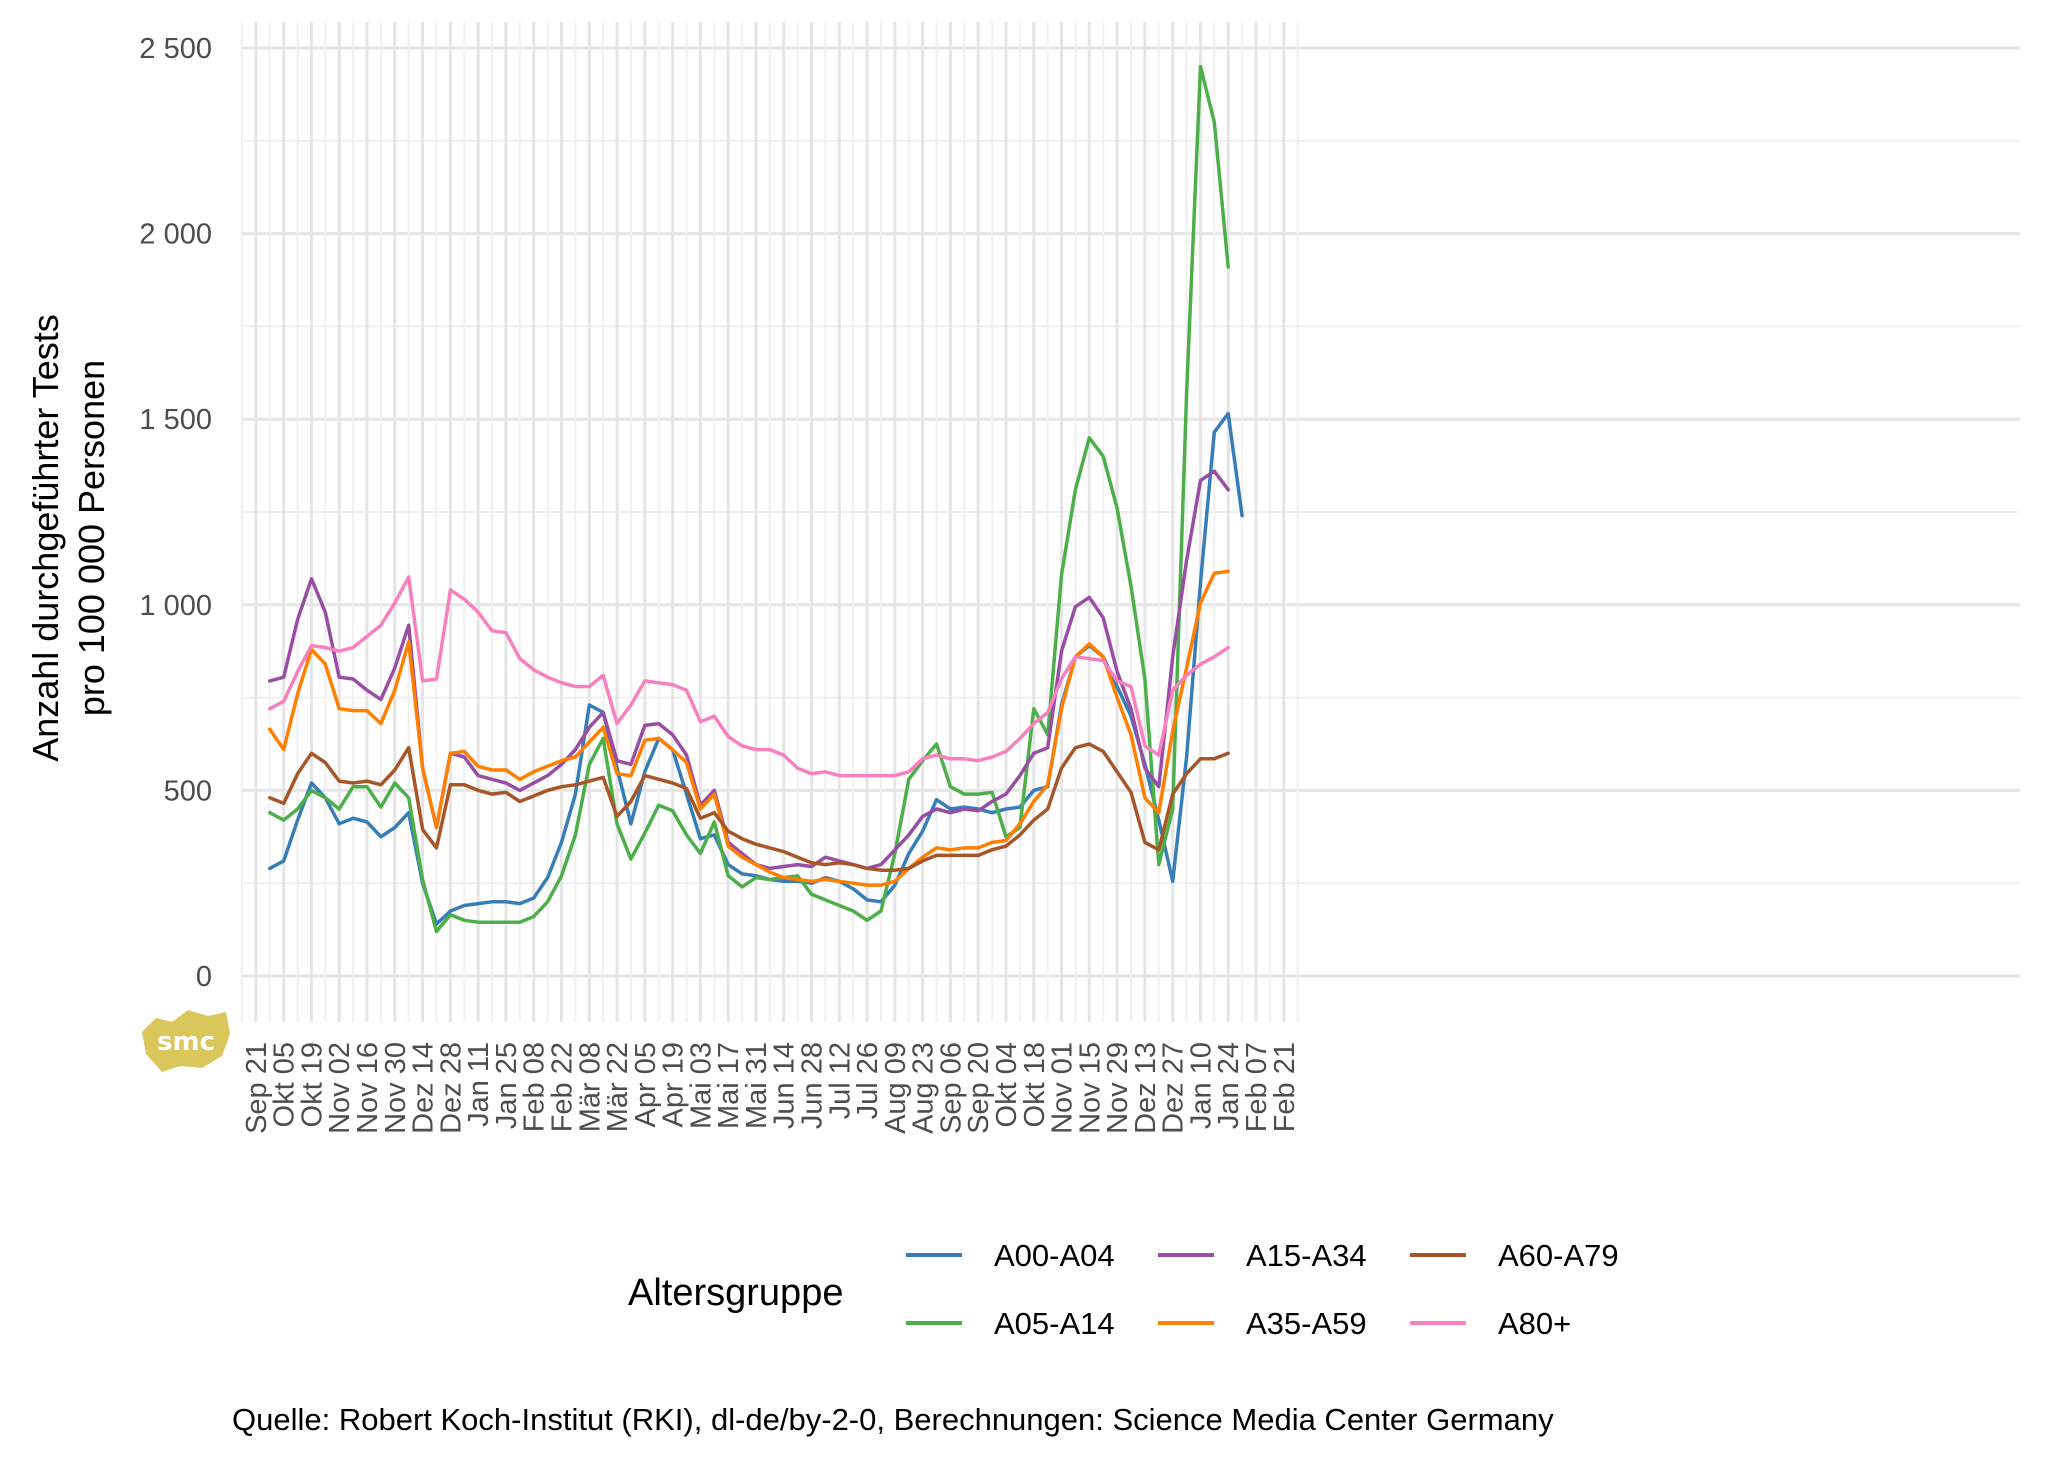  I want to click on series-line-a80+, so click(749, 676).